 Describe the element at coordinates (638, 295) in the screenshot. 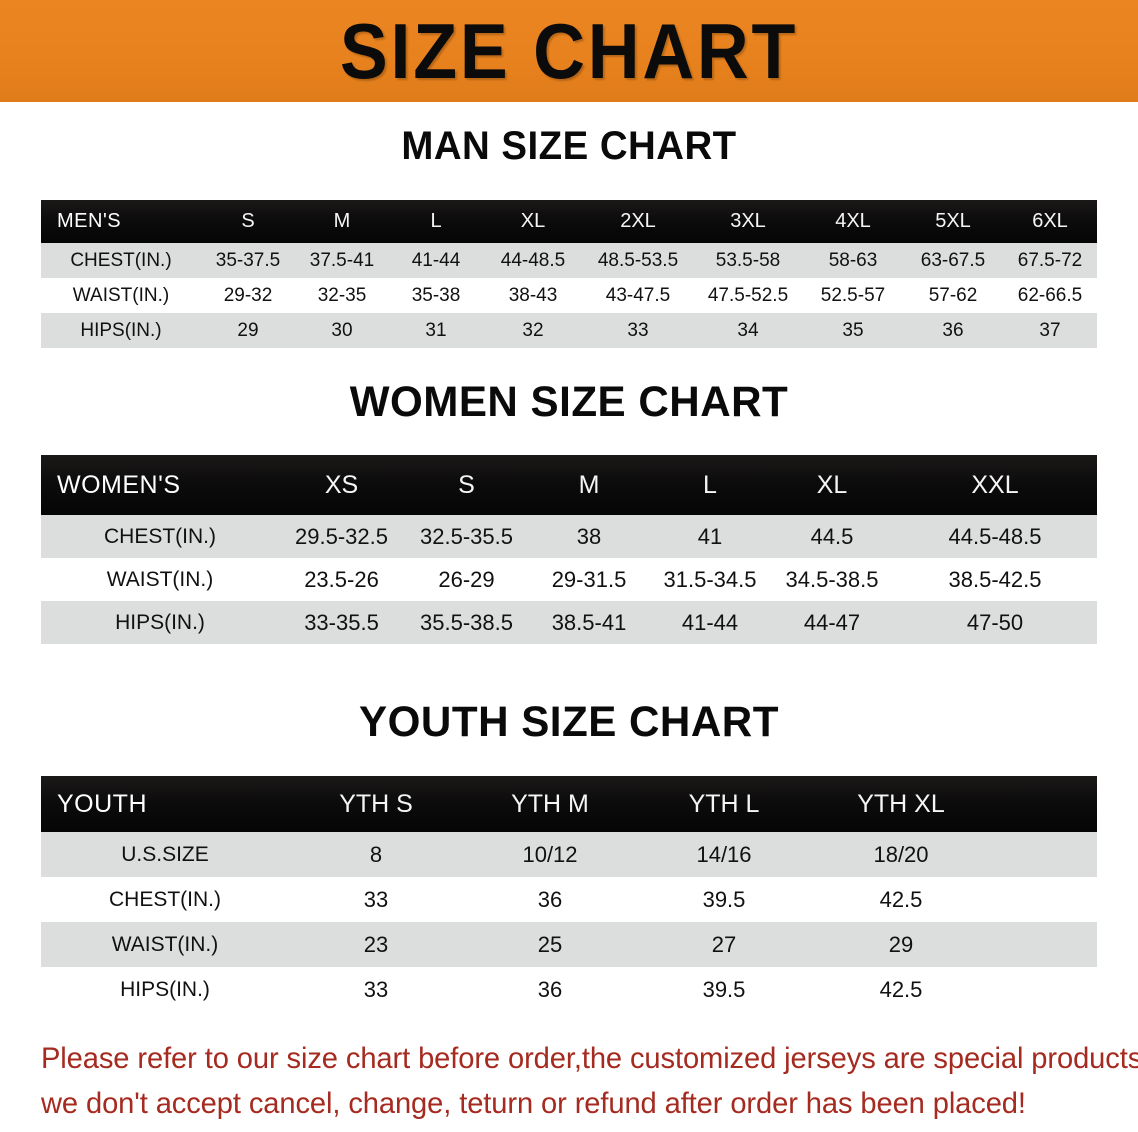

I see `men-waist-2xl: 43-47.5` at that location.